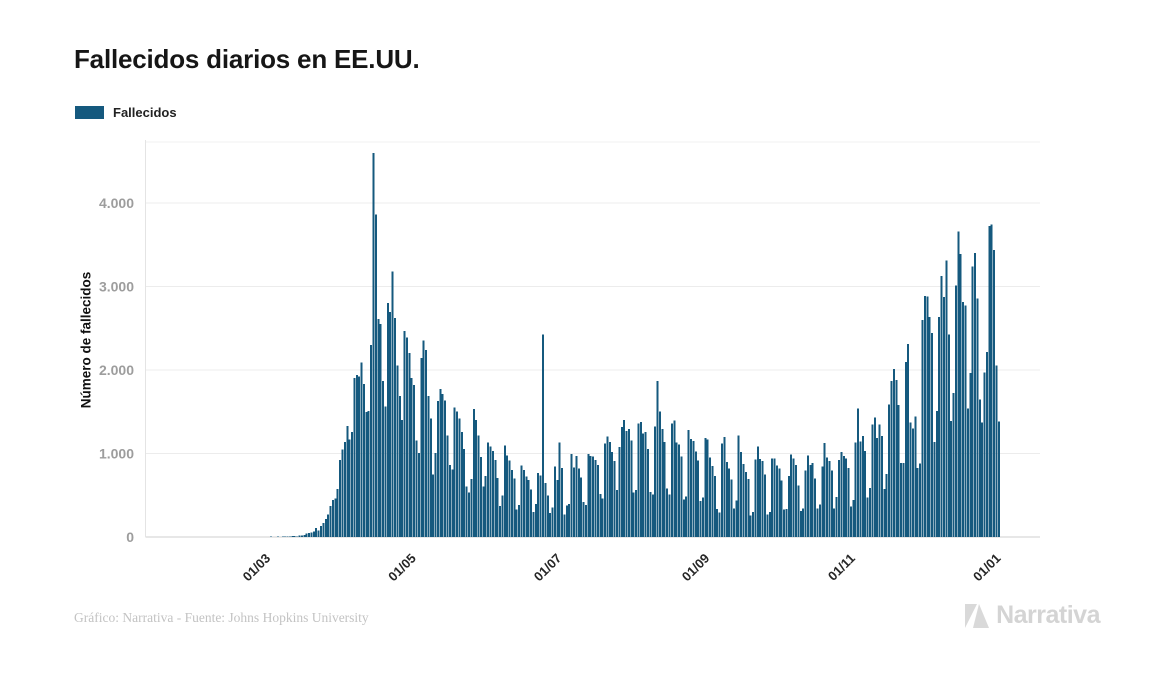 The width and height of the screenshot is (1157, 674). What do you see at coordinates (257, 568) in the screenshot?
I see `x-tick-label: 01/03` at bounding box center [257, 568].